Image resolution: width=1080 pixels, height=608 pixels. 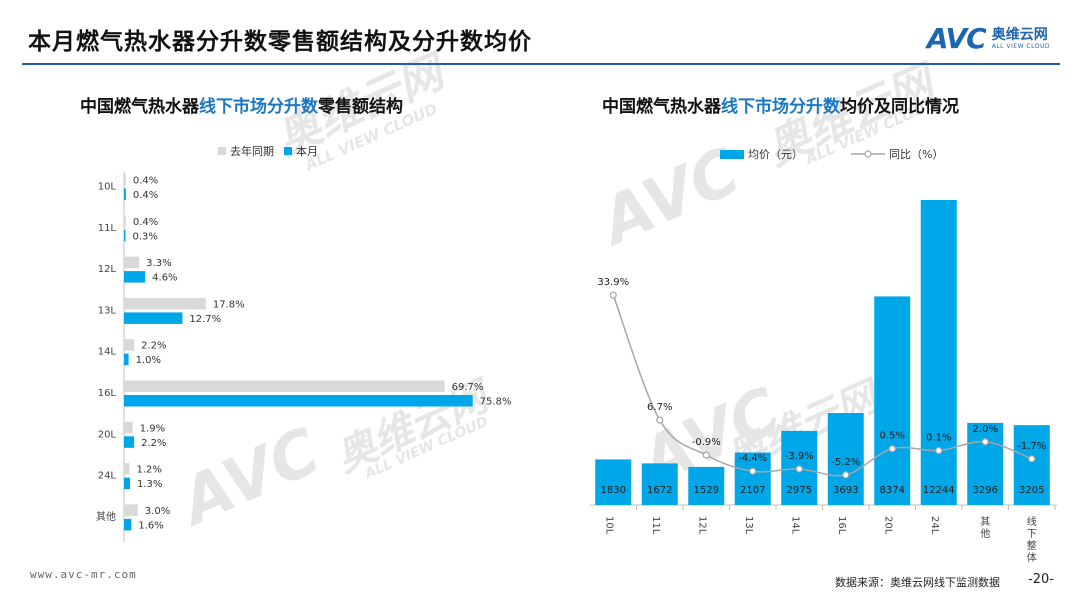 I want to click on right-title-highlight: 线下市场分升数, so click(x=780, y=107).